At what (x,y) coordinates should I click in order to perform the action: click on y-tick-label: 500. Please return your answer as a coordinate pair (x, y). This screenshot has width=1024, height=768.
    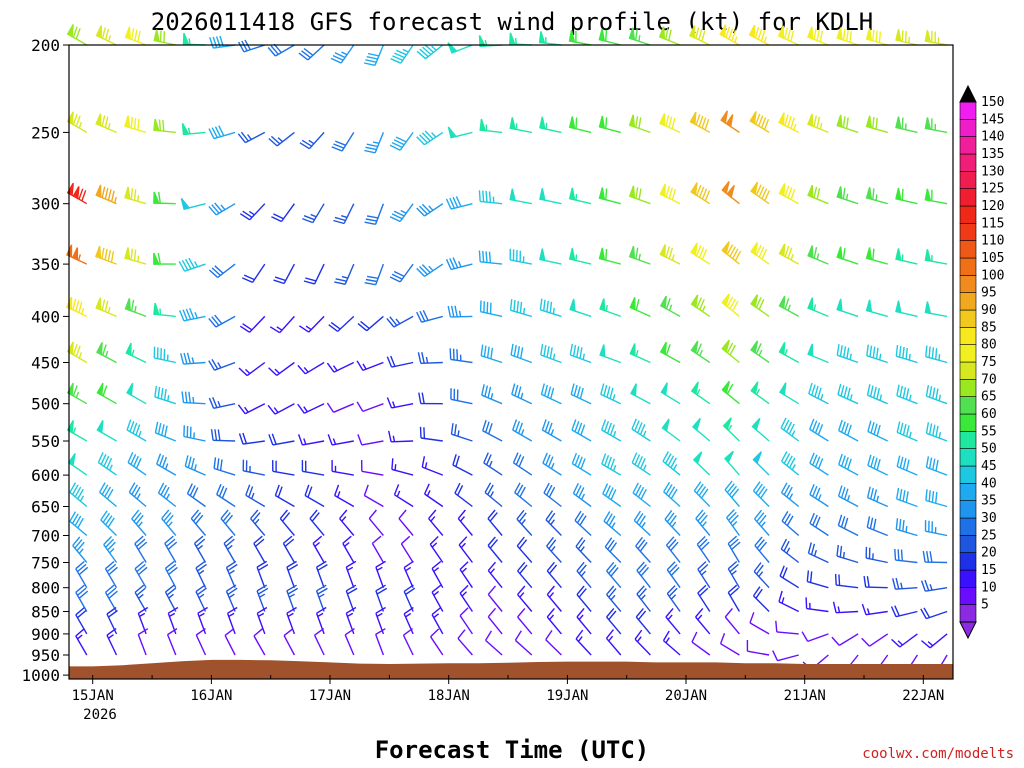
    Looking at the image, I should click on (45, 404).